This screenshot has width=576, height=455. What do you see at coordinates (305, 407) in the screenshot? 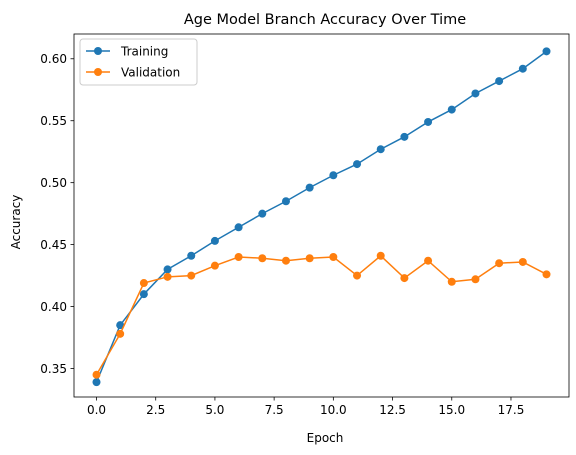
I see `x-axis: 0.0 2.5 5.0 7.5 10.0 12.5 15.0 17.5` at bounding box center [305, 407].